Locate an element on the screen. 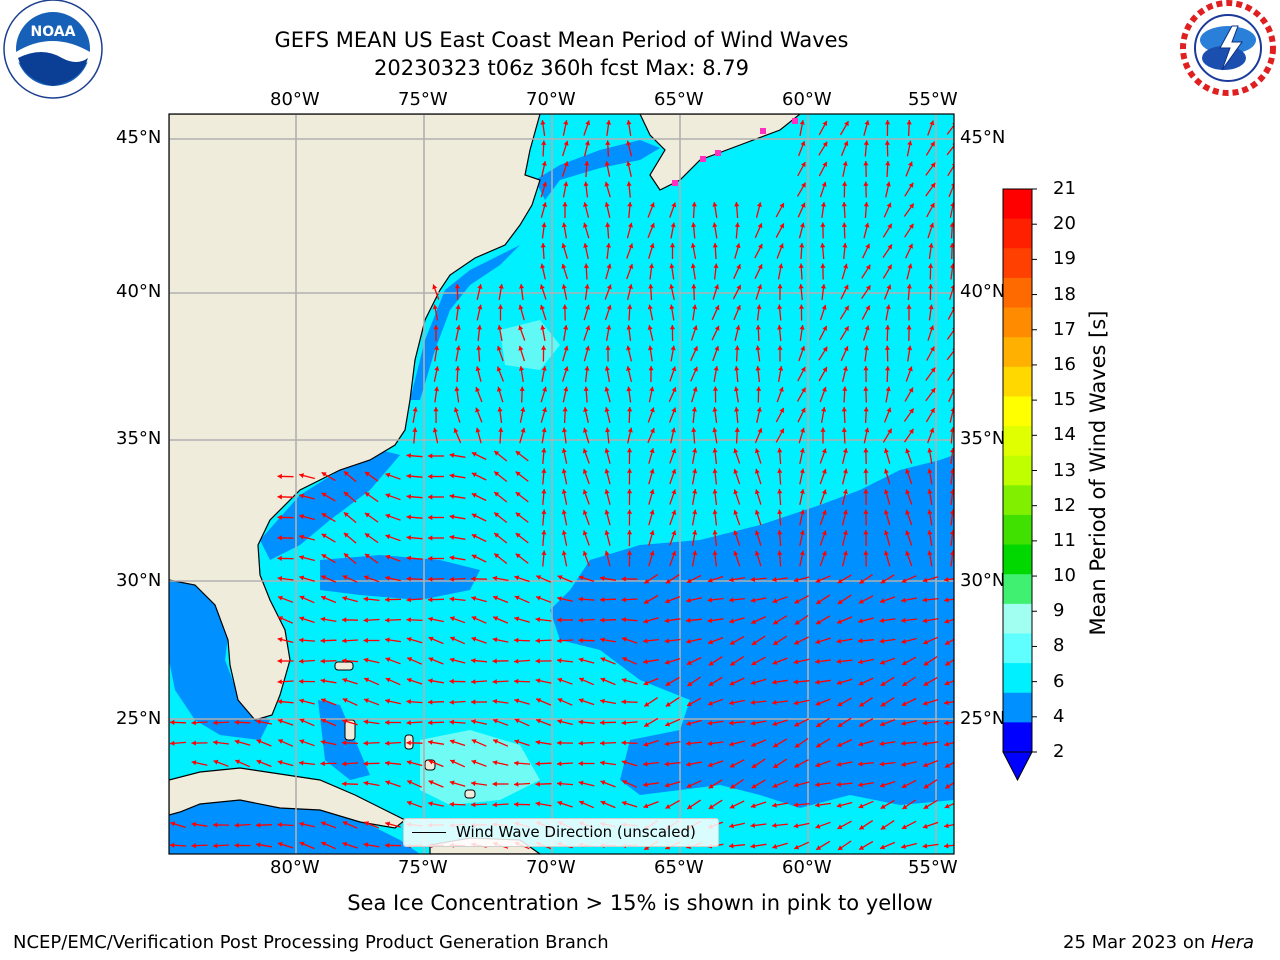 This screenshot has height=960, width=1280. nws-logo is located at coordinates (1228, 50).